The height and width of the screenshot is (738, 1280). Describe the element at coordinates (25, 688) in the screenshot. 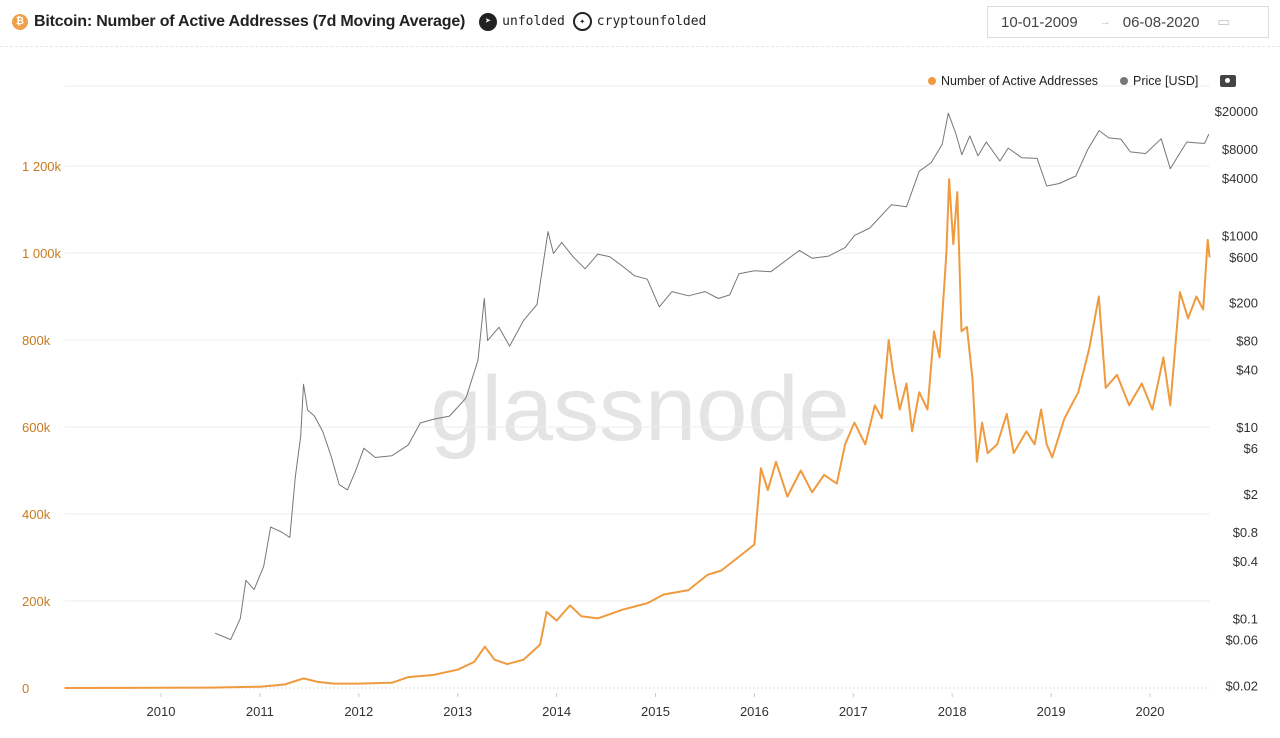

I see `y-left-tick-label: 0` at that location.